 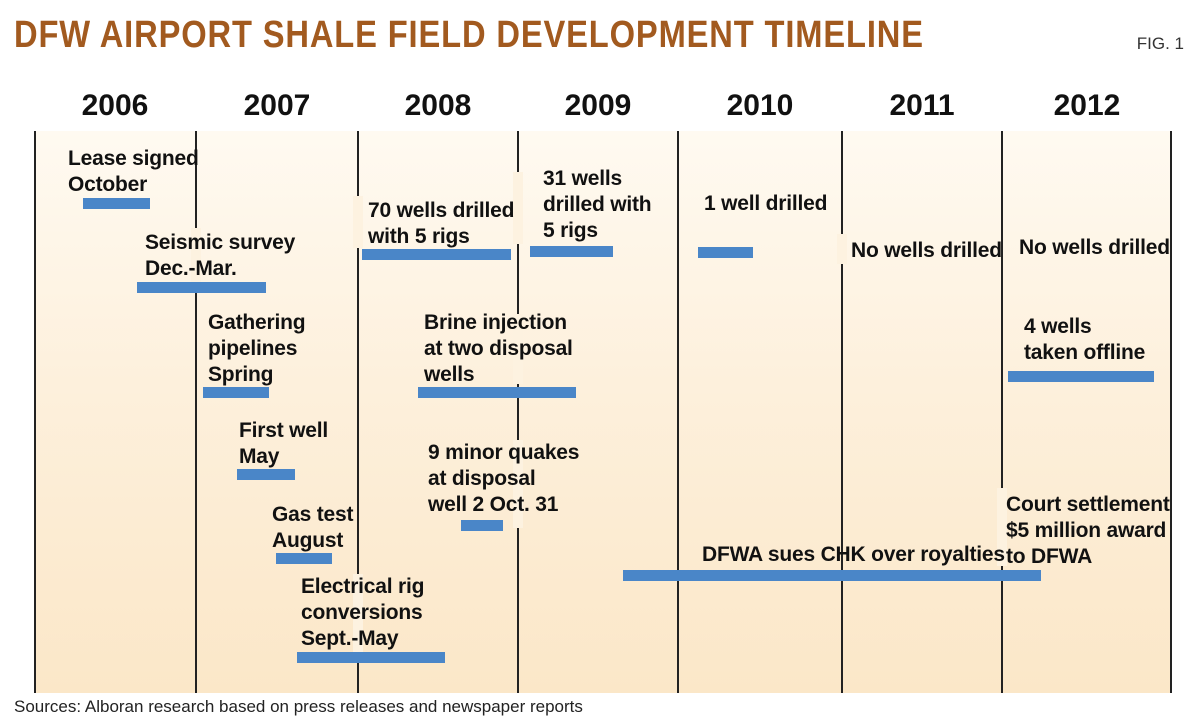 I want to click on year-2007: 2007, so click(x=277, y=105).